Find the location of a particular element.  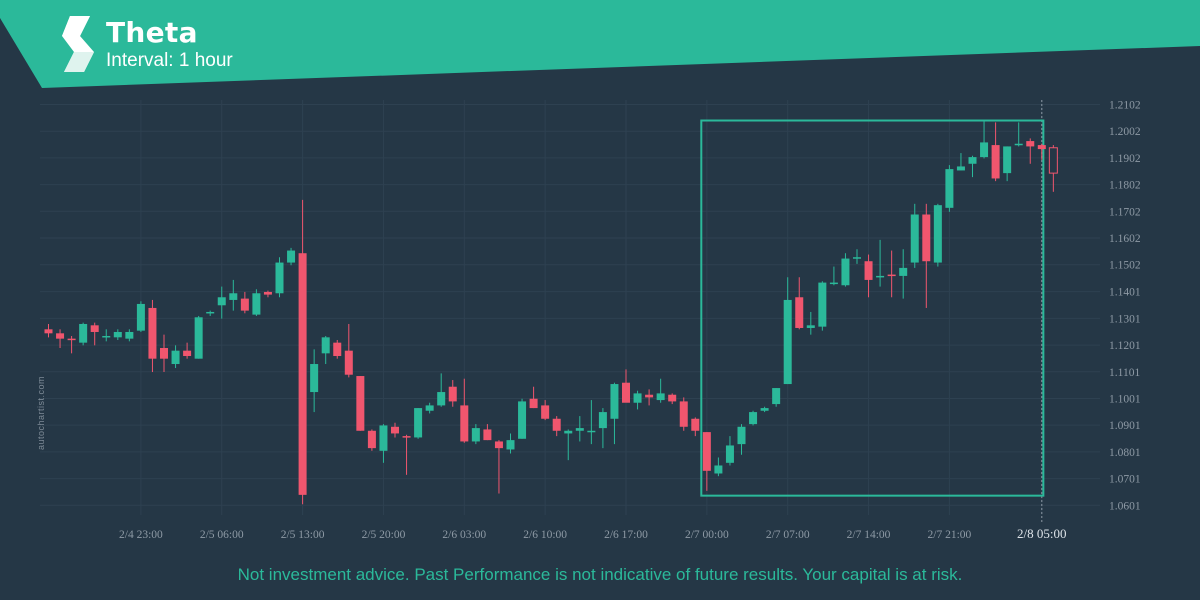

x-tick-label: 2/6 17:00 is located at coordinates (626, 535).